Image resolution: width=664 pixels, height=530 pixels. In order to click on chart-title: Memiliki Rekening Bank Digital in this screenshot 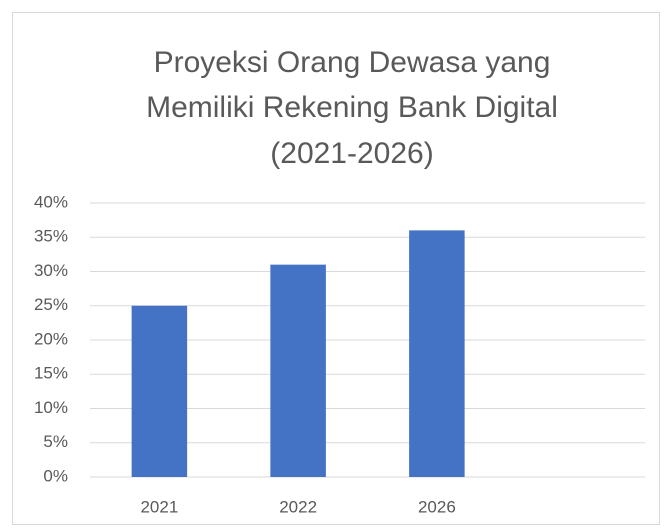, I will do `click(352, 107)`.